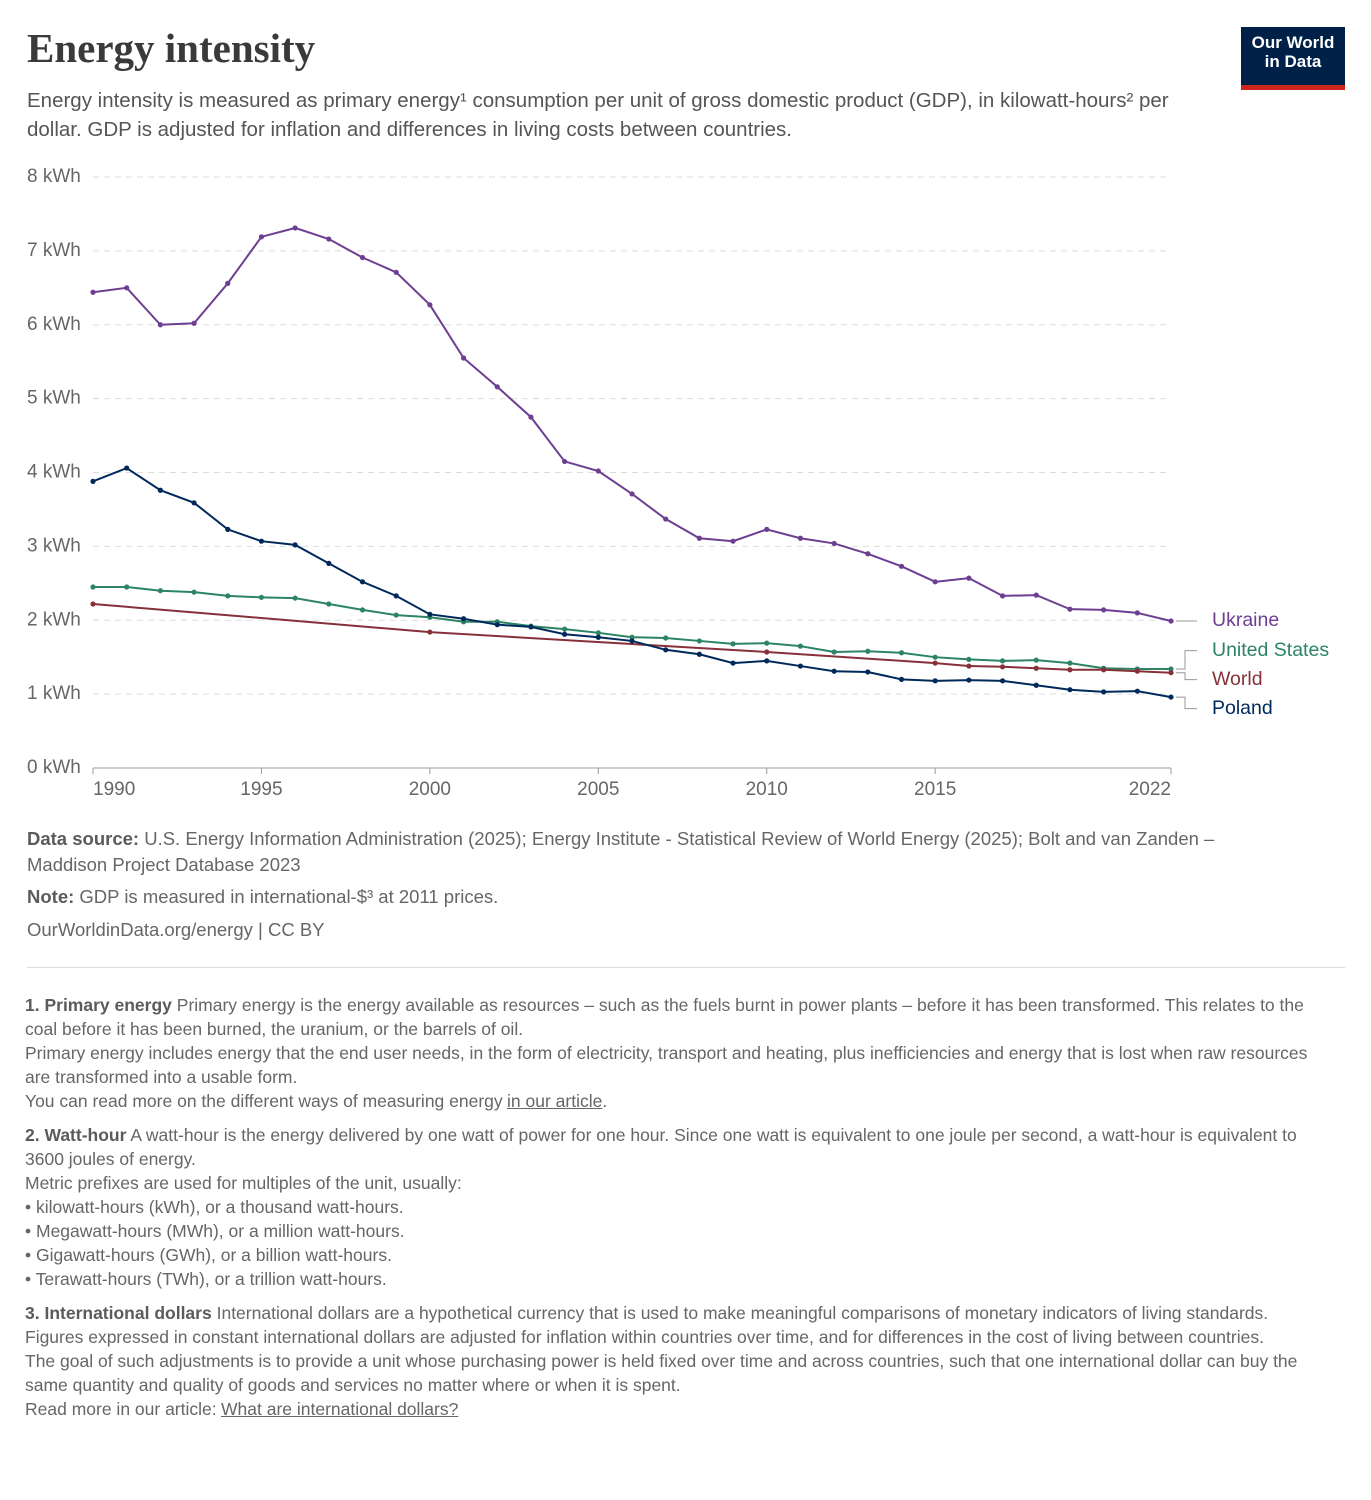  What do you see at coordinates (54, 324) in the screenshot?
I see `y-tick-label: 6 kWh` at bounding box center [54, 324].